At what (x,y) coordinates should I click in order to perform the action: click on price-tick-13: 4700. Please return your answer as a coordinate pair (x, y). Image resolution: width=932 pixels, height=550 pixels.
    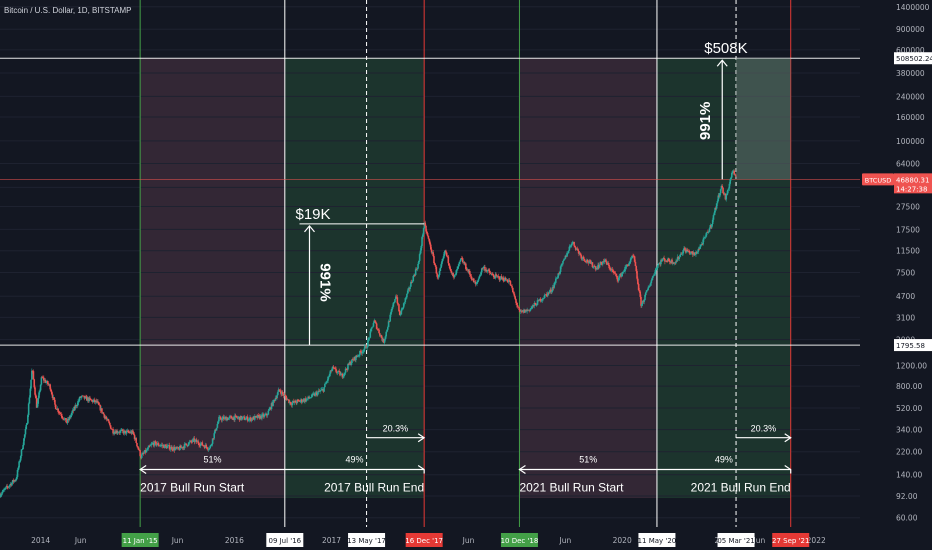
    Looking at the image, I should click on (905, 296).